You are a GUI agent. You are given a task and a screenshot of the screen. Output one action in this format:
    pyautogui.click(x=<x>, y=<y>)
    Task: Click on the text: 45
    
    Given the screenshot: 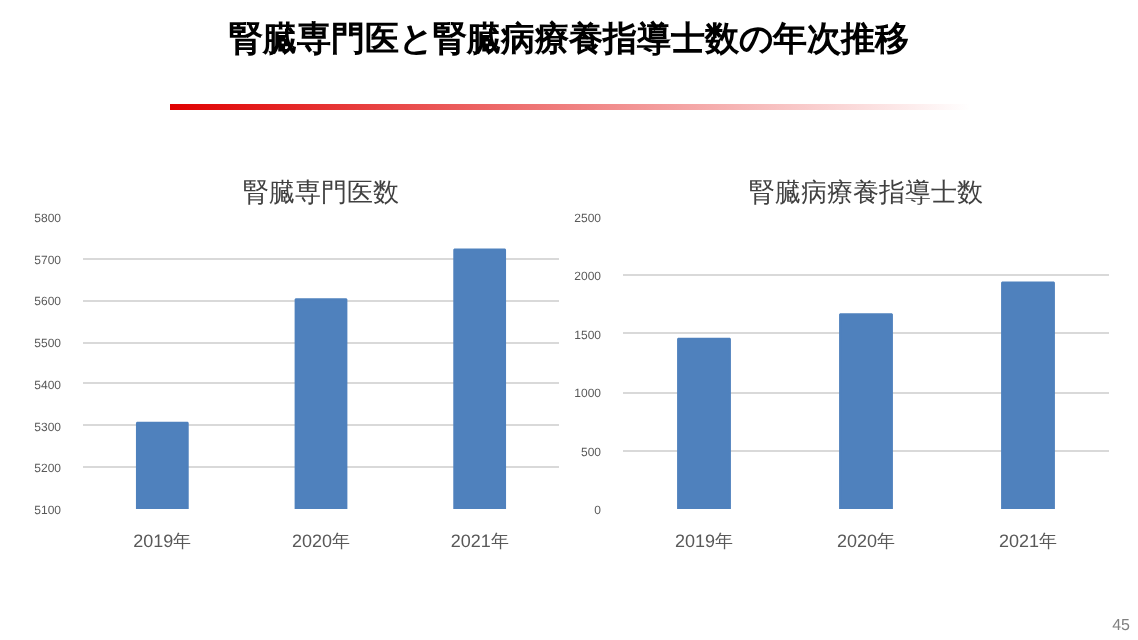 What is the action you would take?
    pyautogui.click(x=1120, y=625)
    